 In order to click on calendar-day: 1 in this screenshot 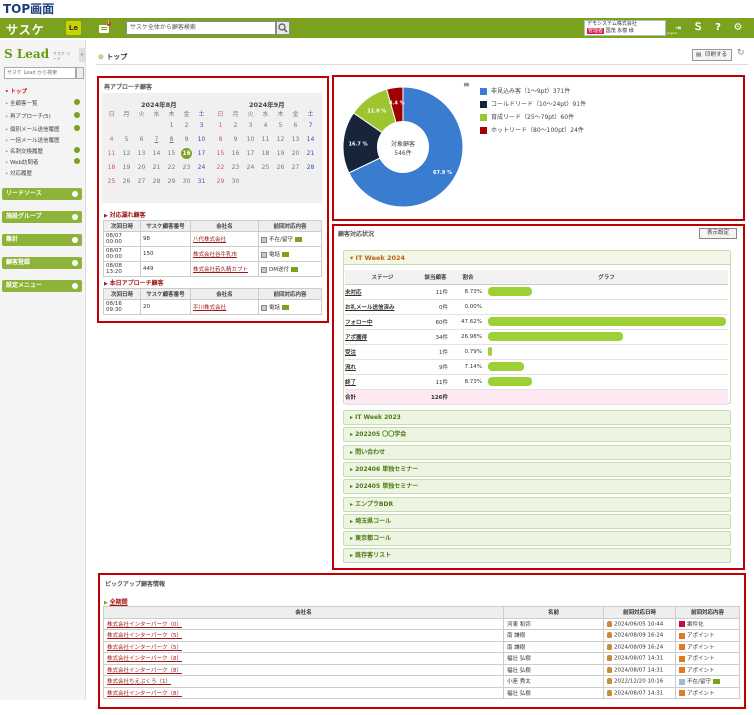, I will do `click(171, 125)`.